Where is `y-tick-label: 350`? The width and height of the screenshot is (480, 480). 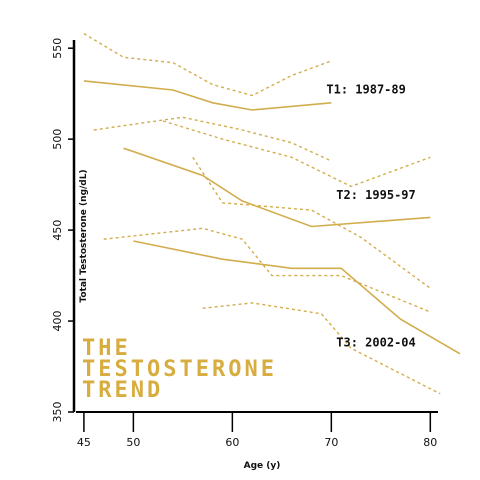
y-tick-label: 350 is located at coordinates (57, 412).